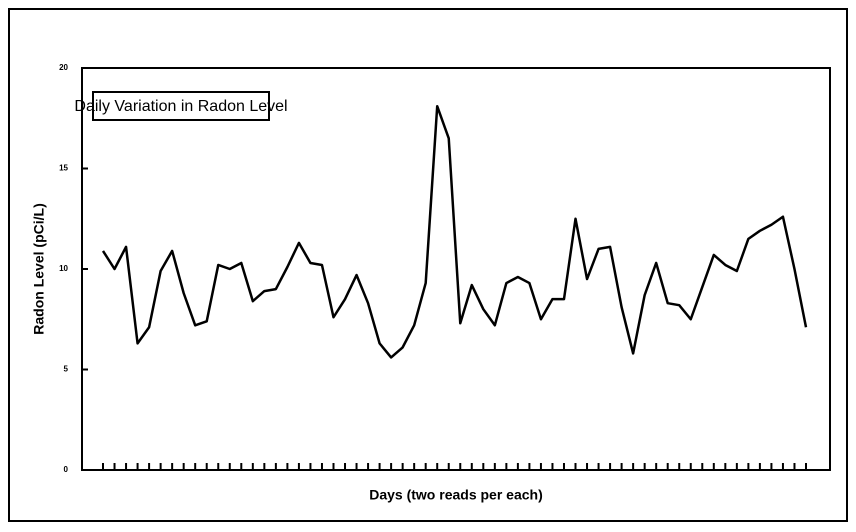  I want to click on chart-title: Daily Variation in Radon Level, so click(180, 106).